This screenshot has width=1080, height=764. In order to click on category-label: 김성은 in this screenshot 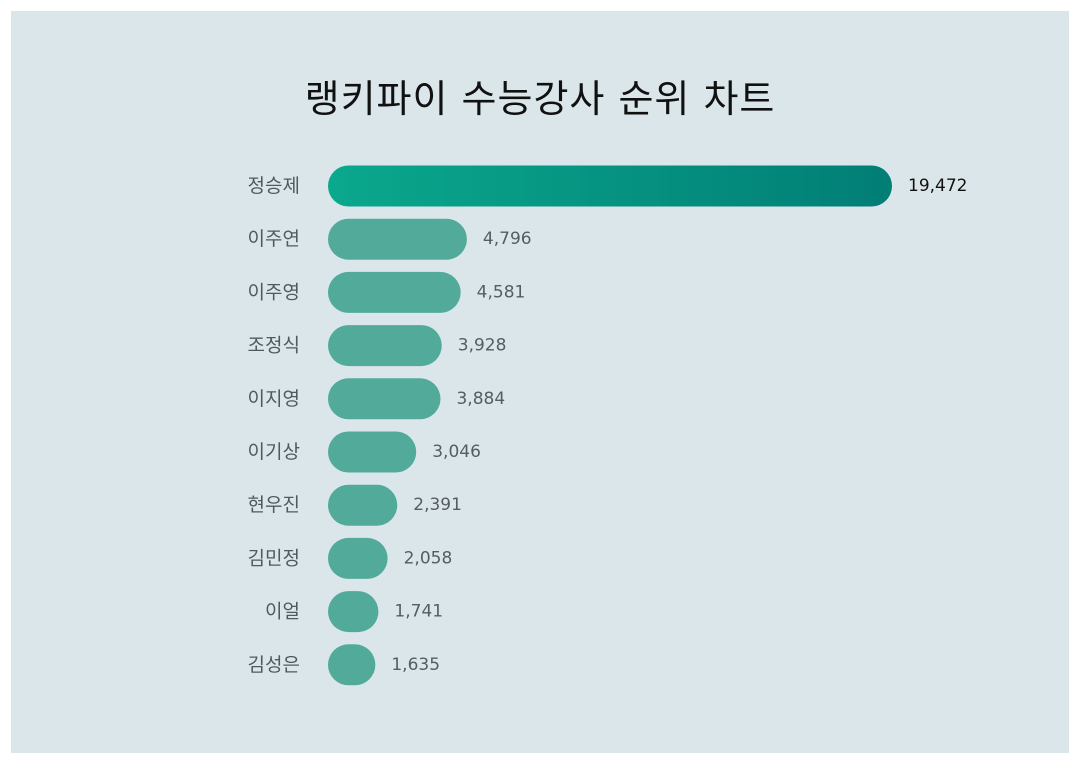, I will do `click(274, 665)`.